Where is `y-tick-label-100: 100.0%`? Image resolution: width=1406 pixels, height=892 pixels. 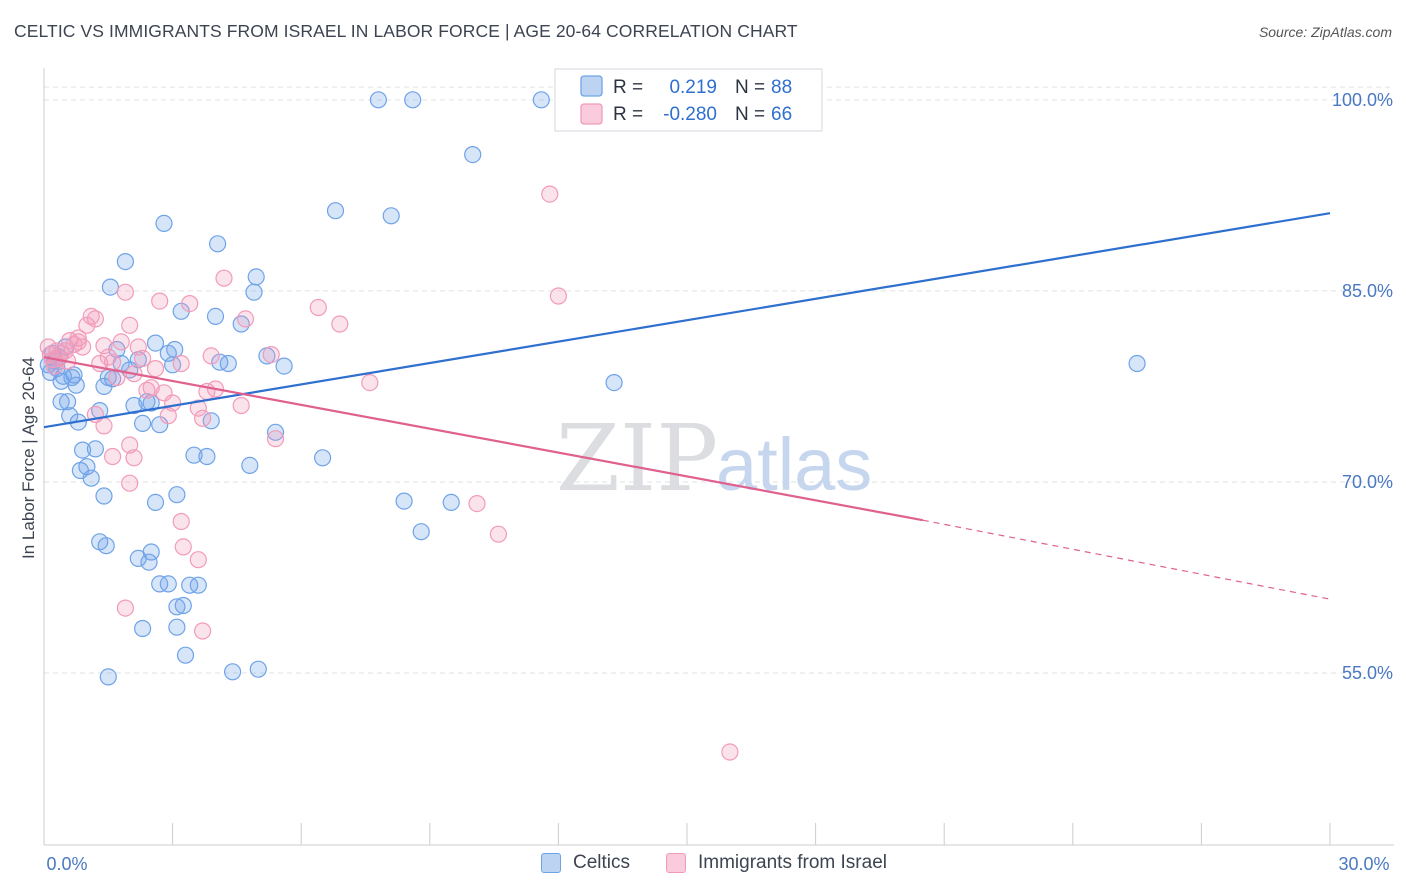 y-tick-label-100: 100.0% is located at coordinates (1362, 100).